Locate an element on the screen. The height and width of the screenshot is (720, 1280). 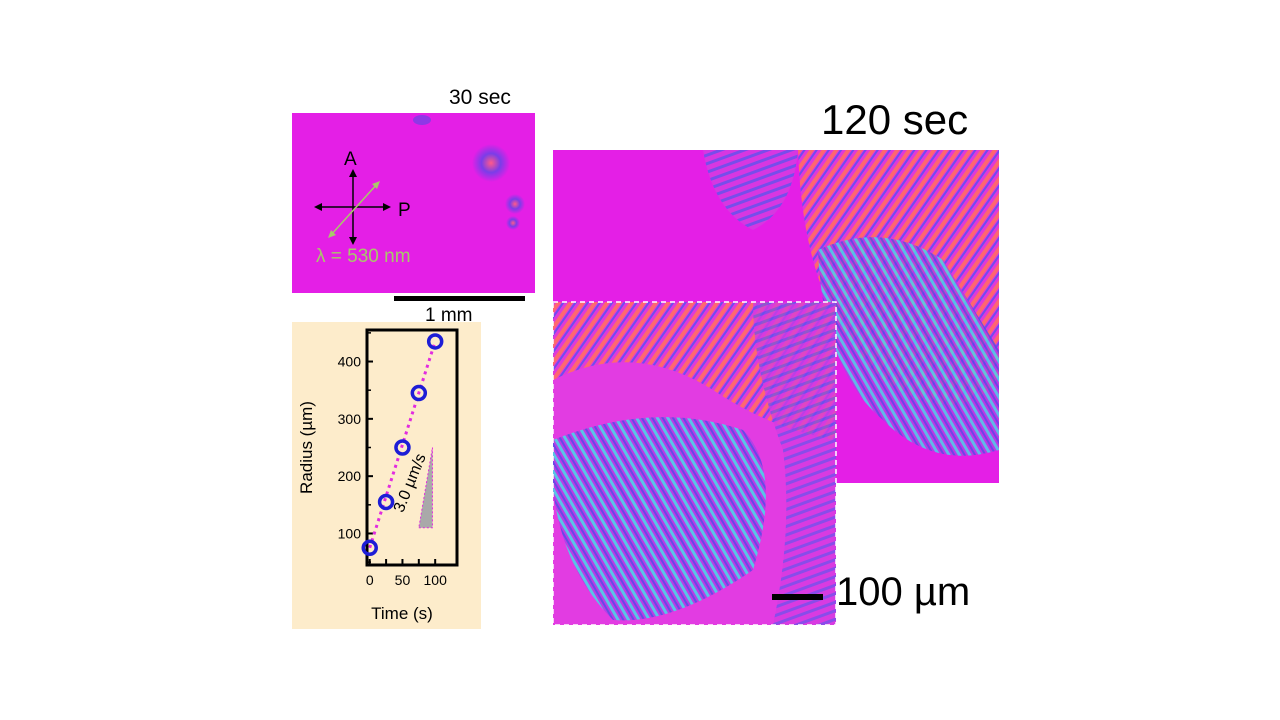
y-tick-label: 400 is located at coordinates (350, 362).